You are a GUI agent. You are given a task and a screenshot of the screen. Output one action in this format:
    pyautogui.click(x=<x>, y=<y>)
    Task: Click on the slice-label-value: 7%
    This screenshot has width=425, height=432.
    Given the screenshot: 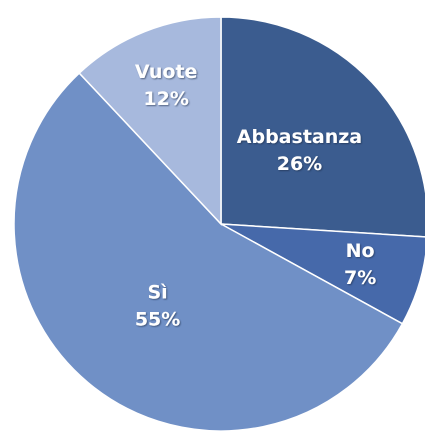 What is the action you would take?
    pyautogui.click(x=360, y=278)
    